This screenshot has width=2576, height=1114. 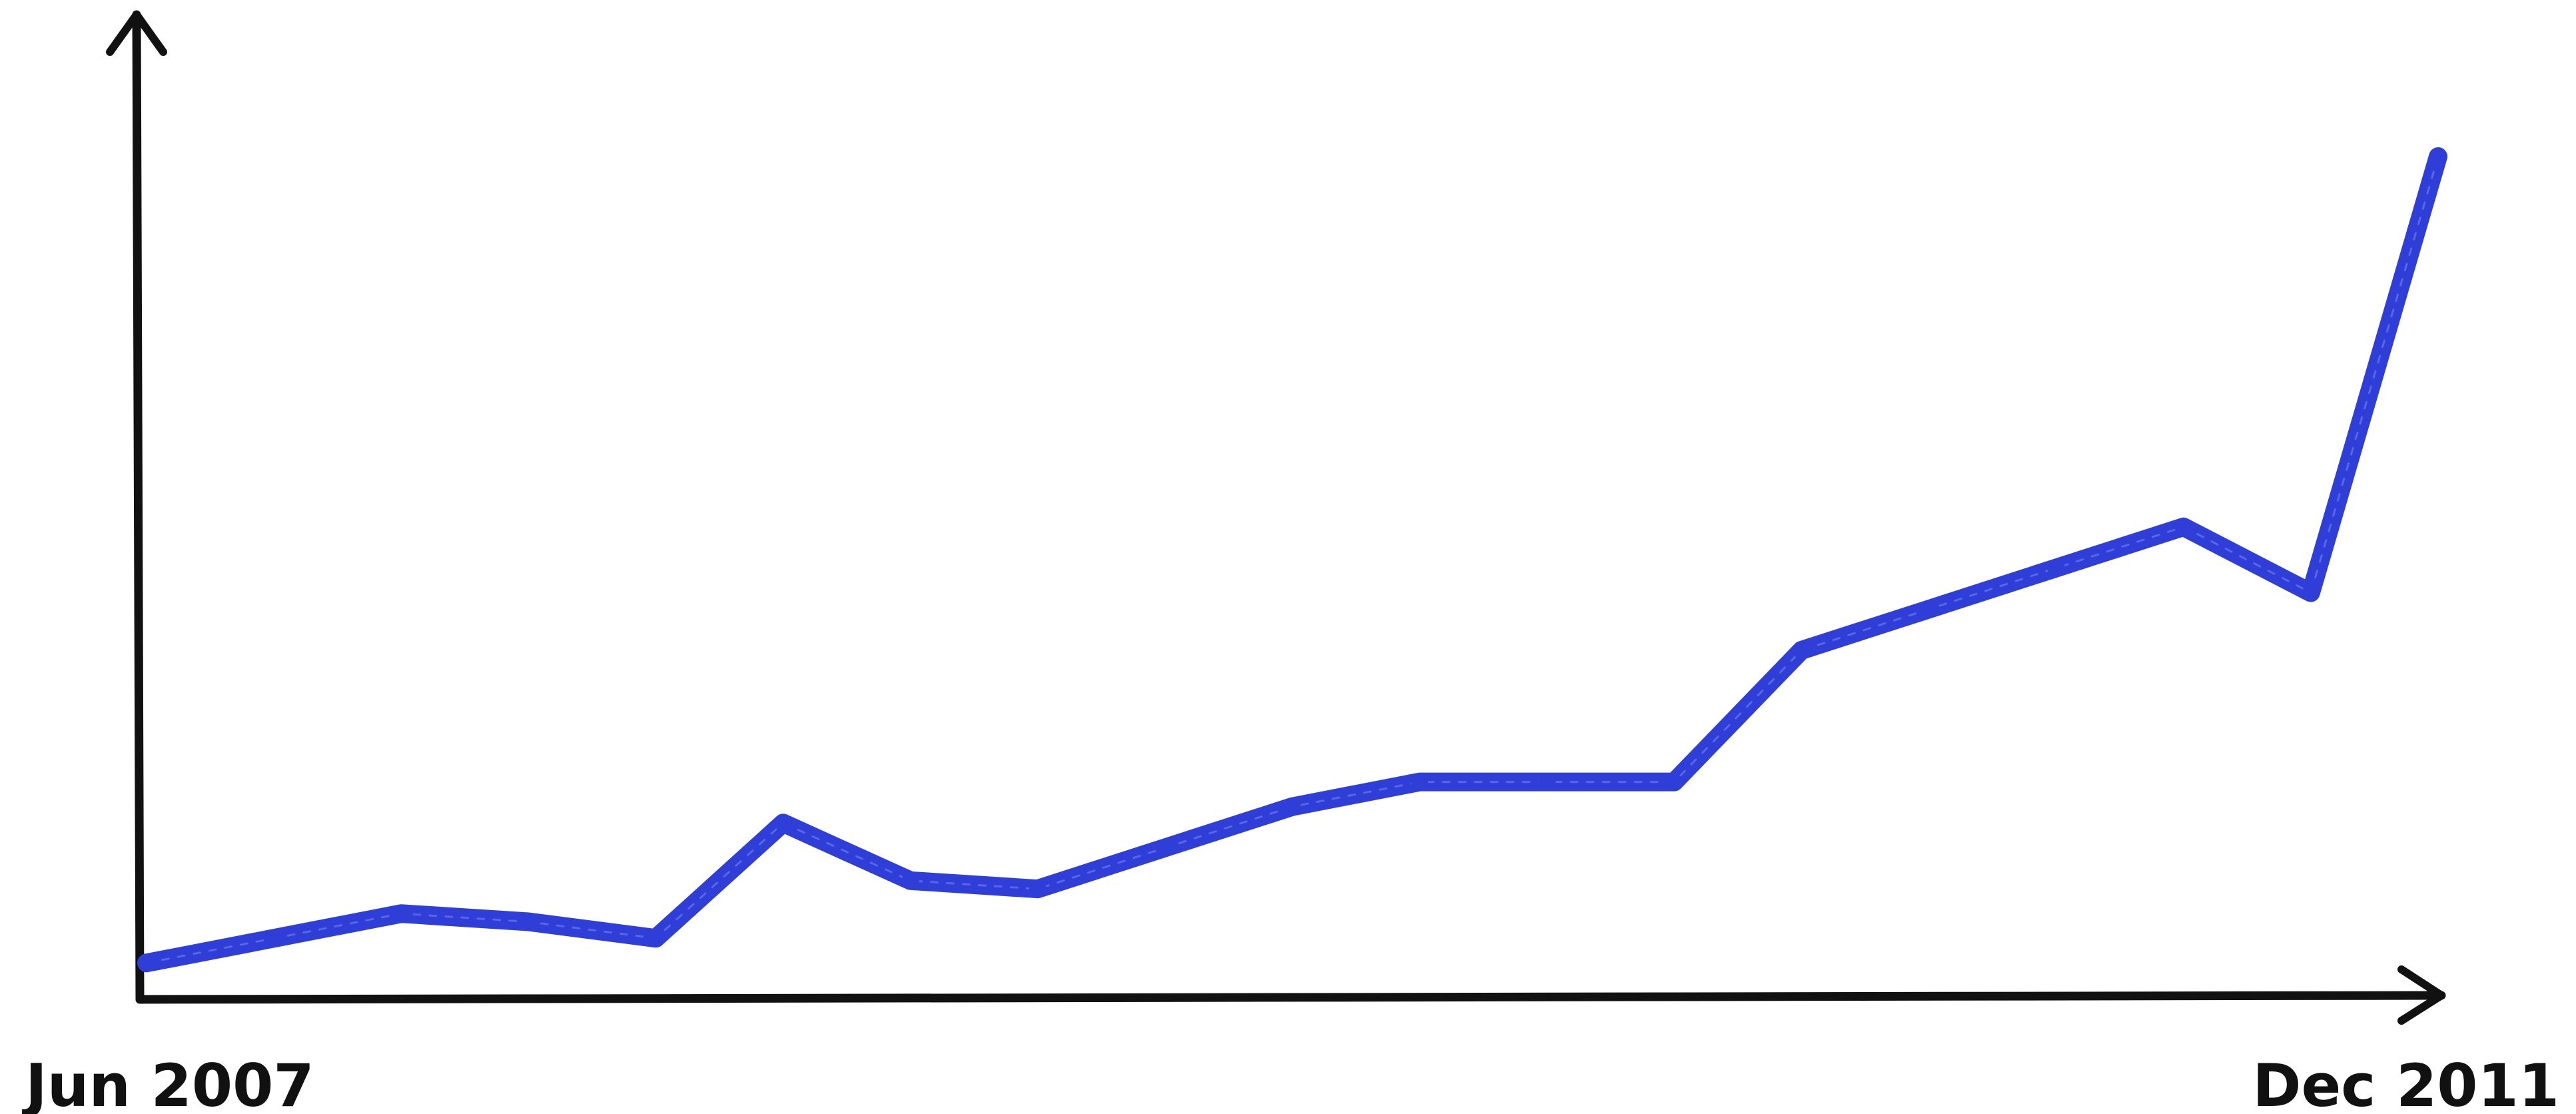 What do you see at coordinates (137, 33) in the screenshot?
I see `y-axis-arrowhead` at bounding box center [137, 33].